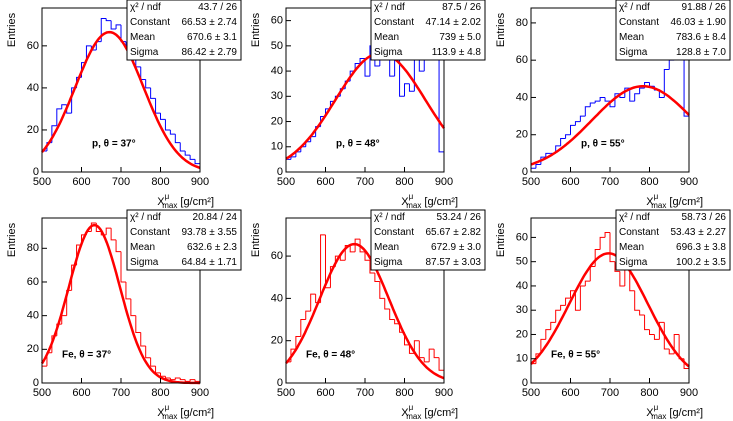  What do you see at coordinates (456, 247) in the screenshot?
I see `stats-value: 672.9 ± 3.0` at bounding box center [456, 247].